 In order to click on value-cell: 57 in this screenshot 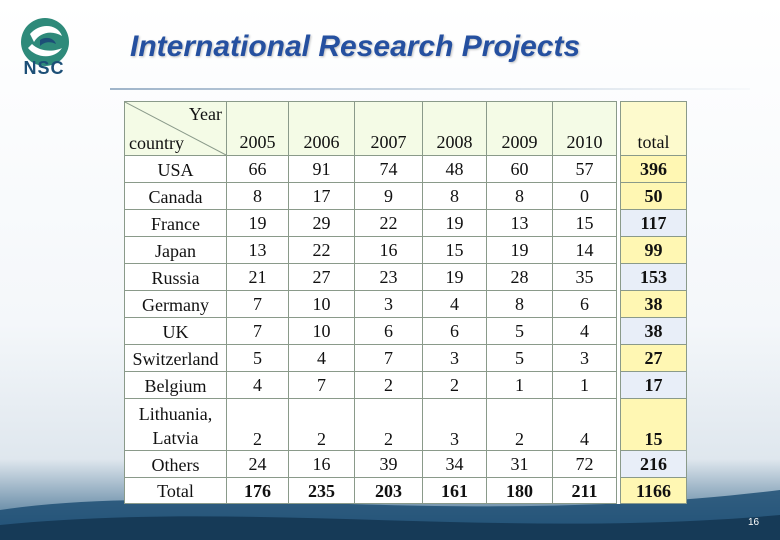, I will do `click(584, 169)`.